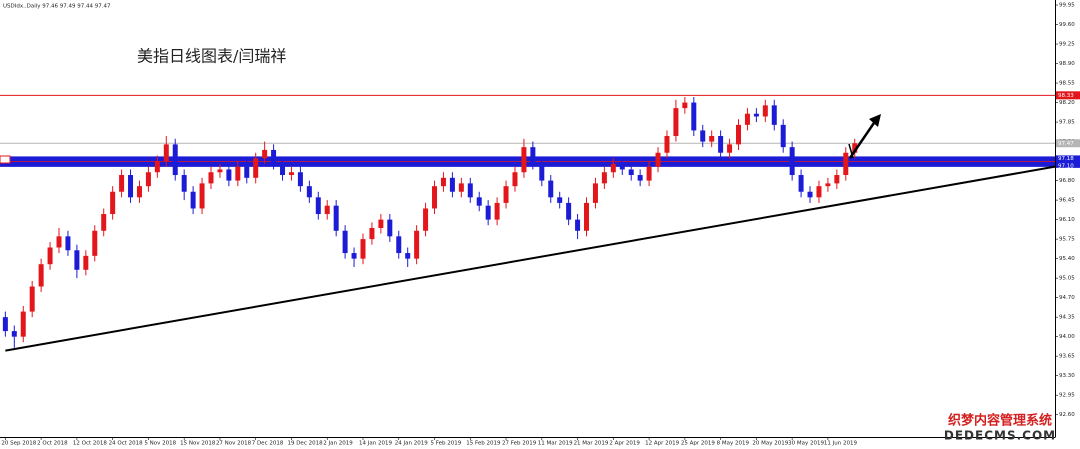 The image size is (1080, 449). I want to click on y-tick-label: 93.30, so click(1067, 376).